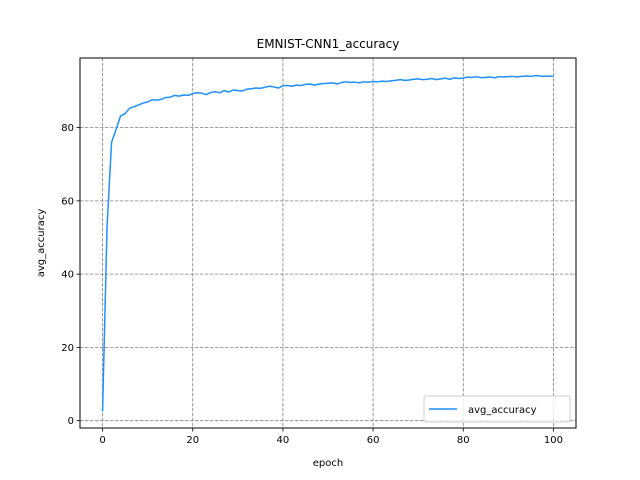 The height and width of the screenshot is (480, 640). I want to click on legend: avg_accuracy, so click(497, 409).